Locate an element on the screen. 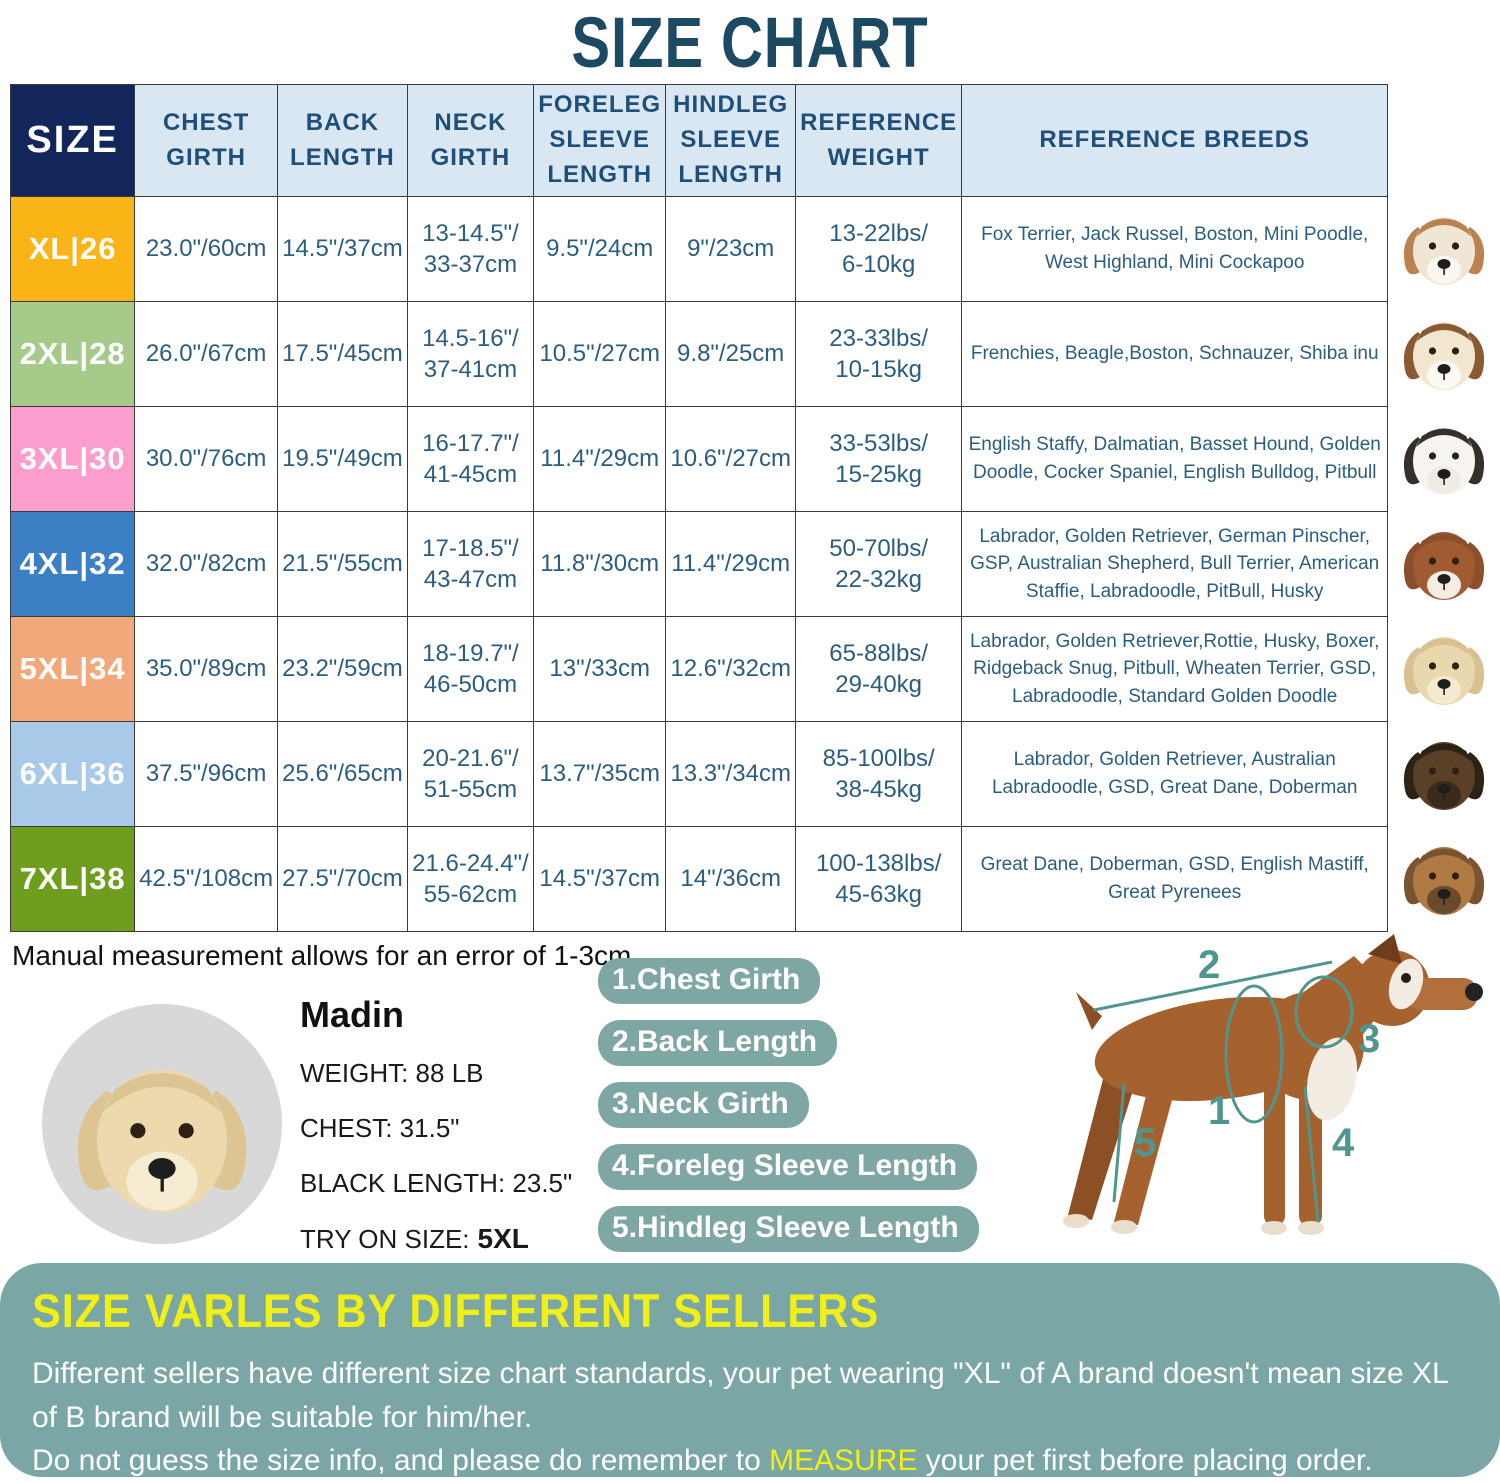 Image resolution: width=1500 pixels, height=1483 pixels. title-bar: SIZE CHART is located at coordinates (750, 42).